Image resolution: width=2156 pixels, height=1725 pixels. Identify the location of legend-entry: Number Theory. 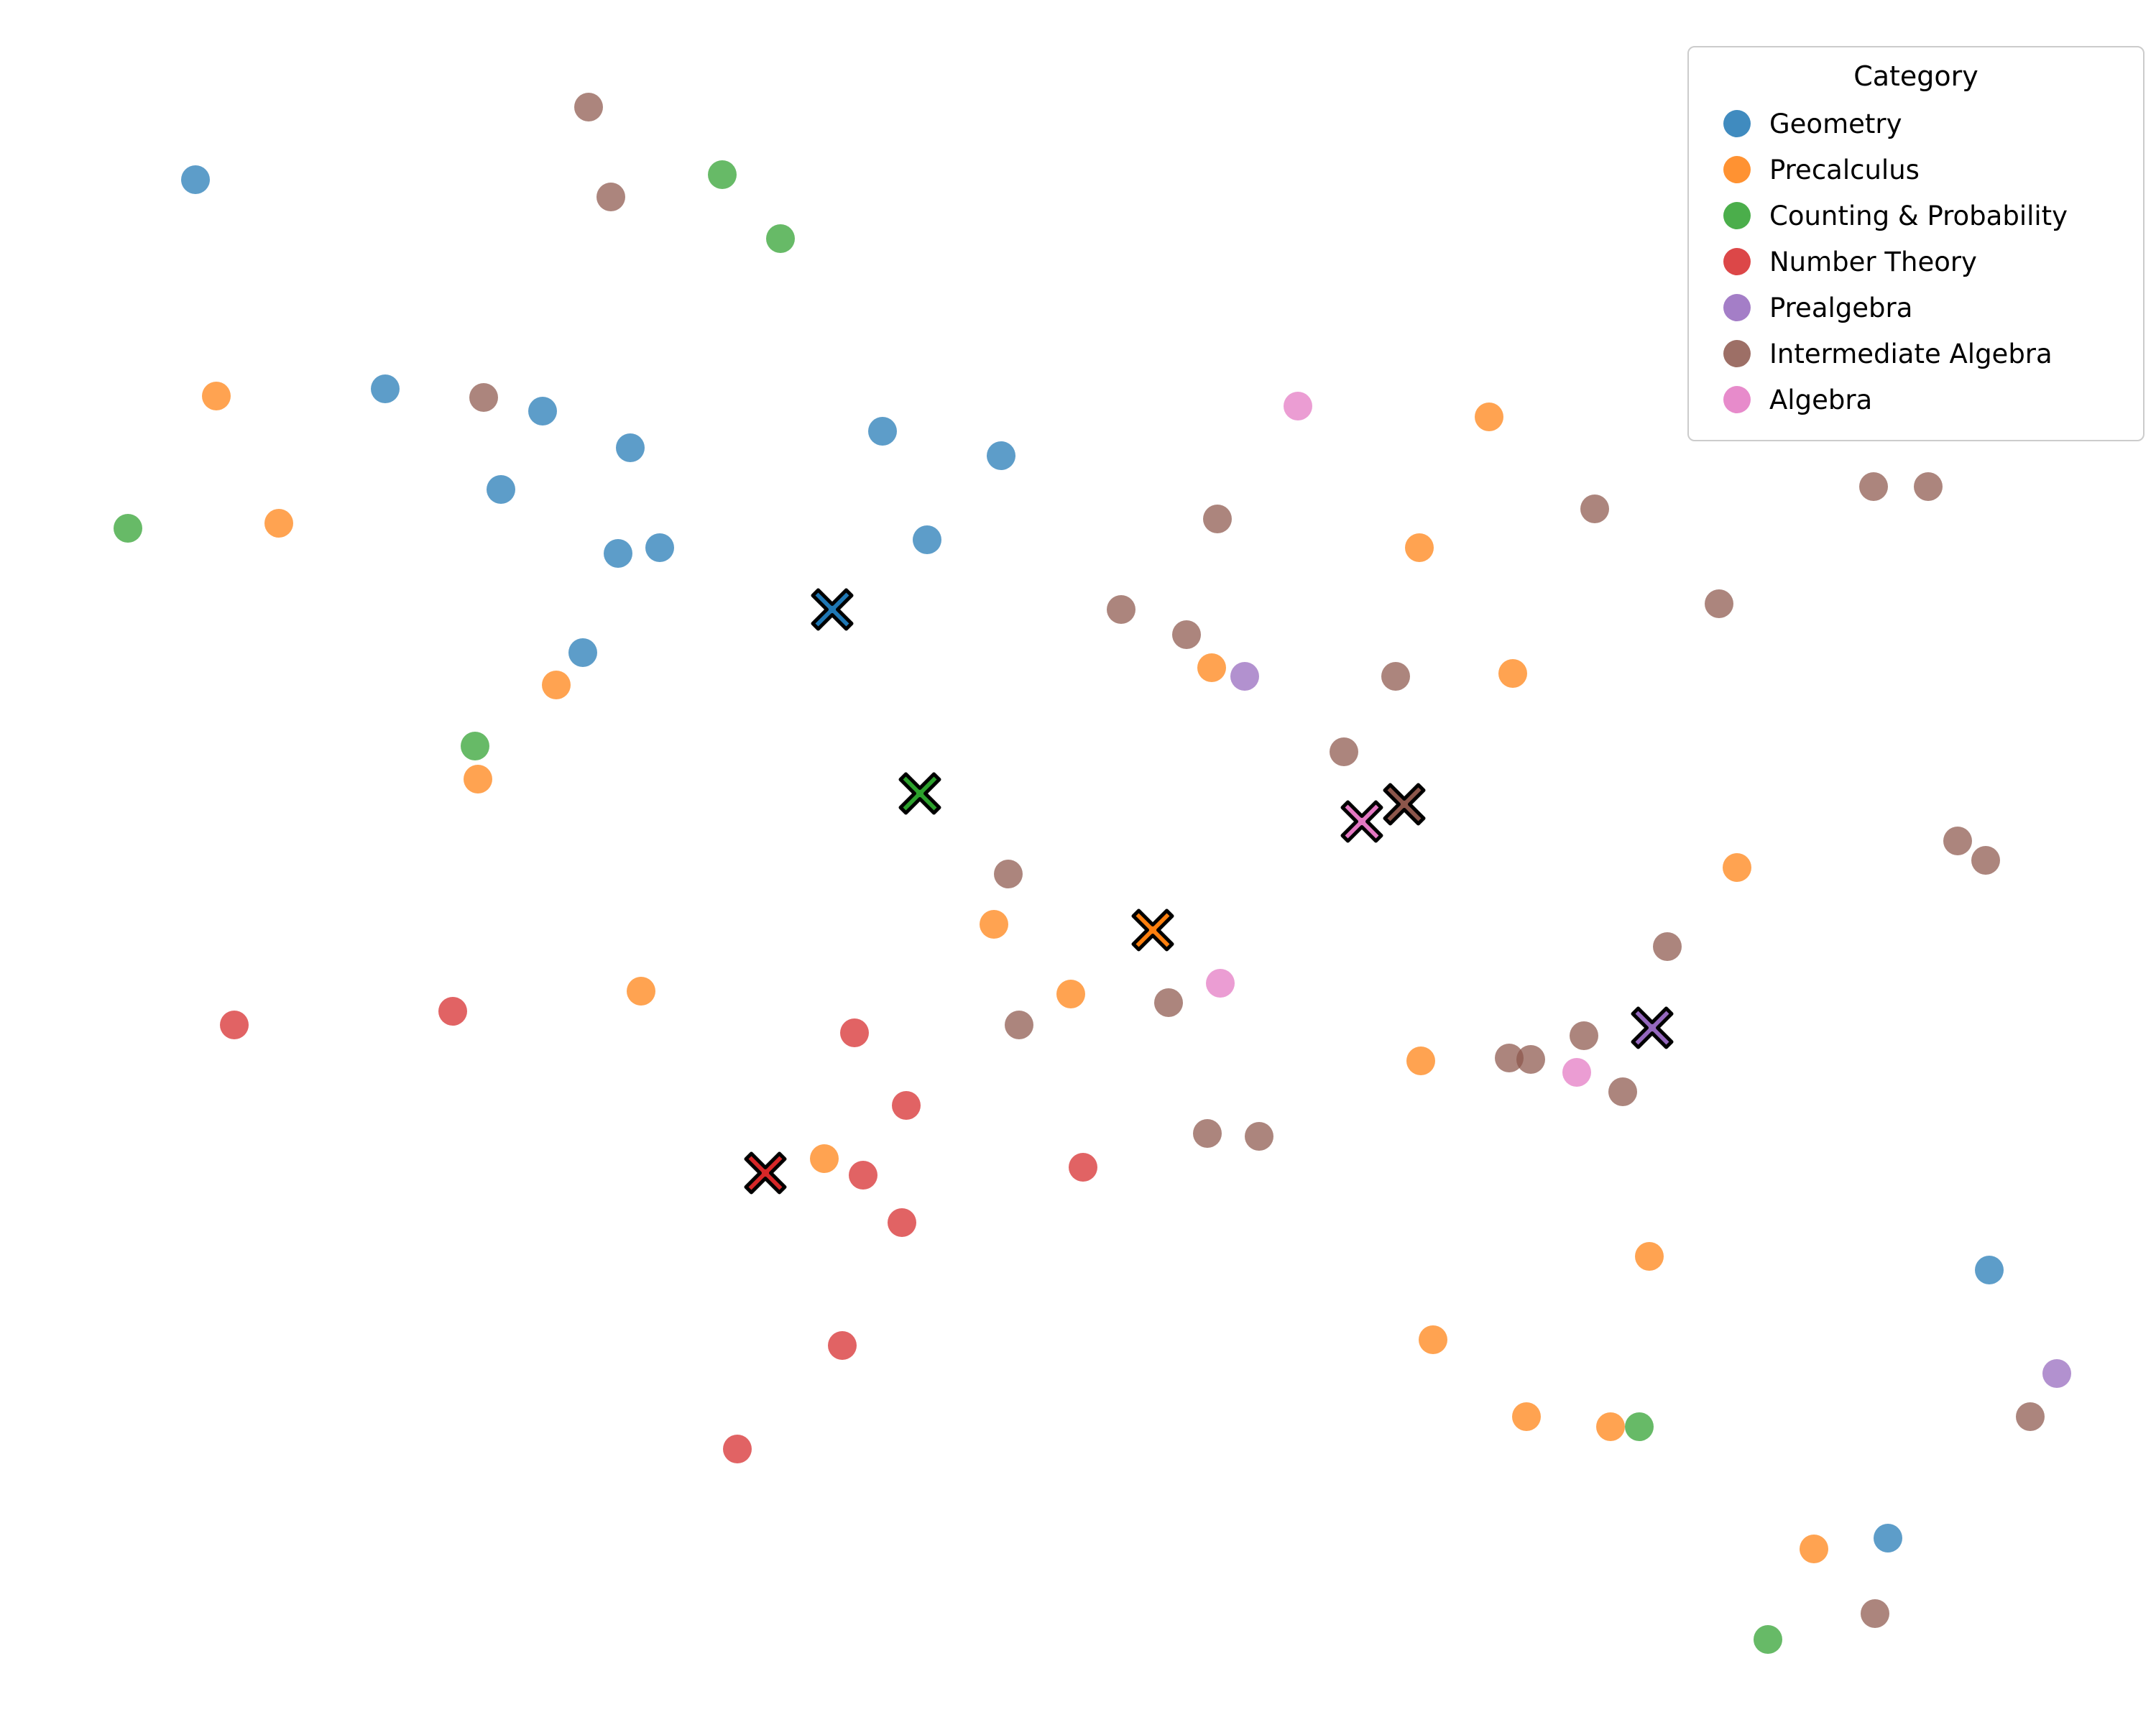
(1916, 262).